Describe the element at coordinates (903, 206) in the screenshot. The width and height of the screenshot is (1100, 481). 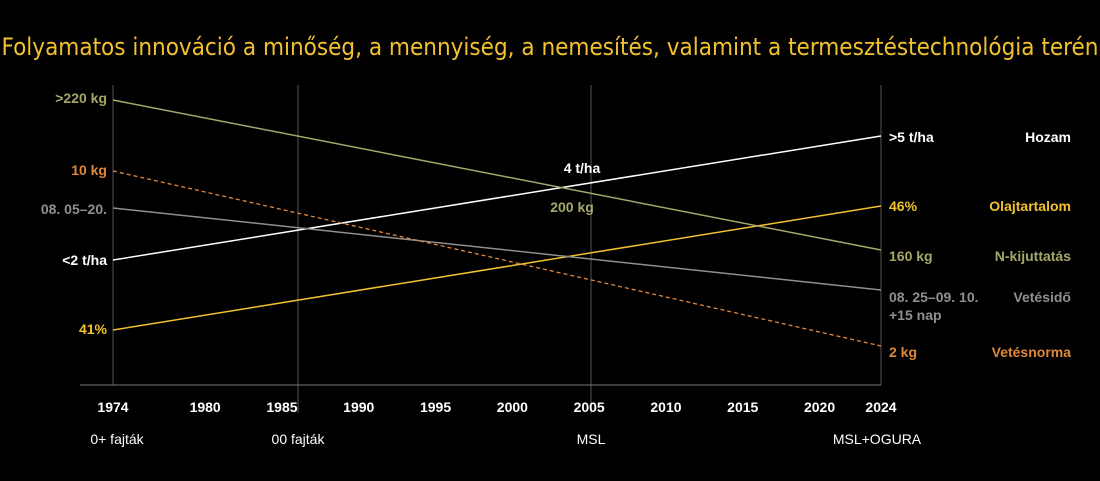
I see `series-1-end-label: 46%` at that location.